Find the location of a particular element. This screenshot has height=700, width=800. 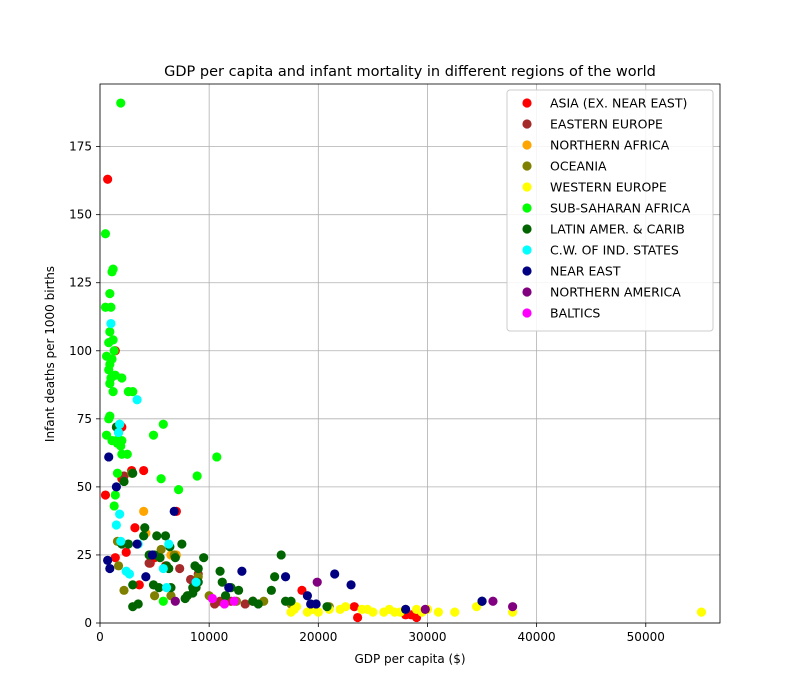

legend-label: NORTHERN AMERICA is located at coordinates (615, 292).